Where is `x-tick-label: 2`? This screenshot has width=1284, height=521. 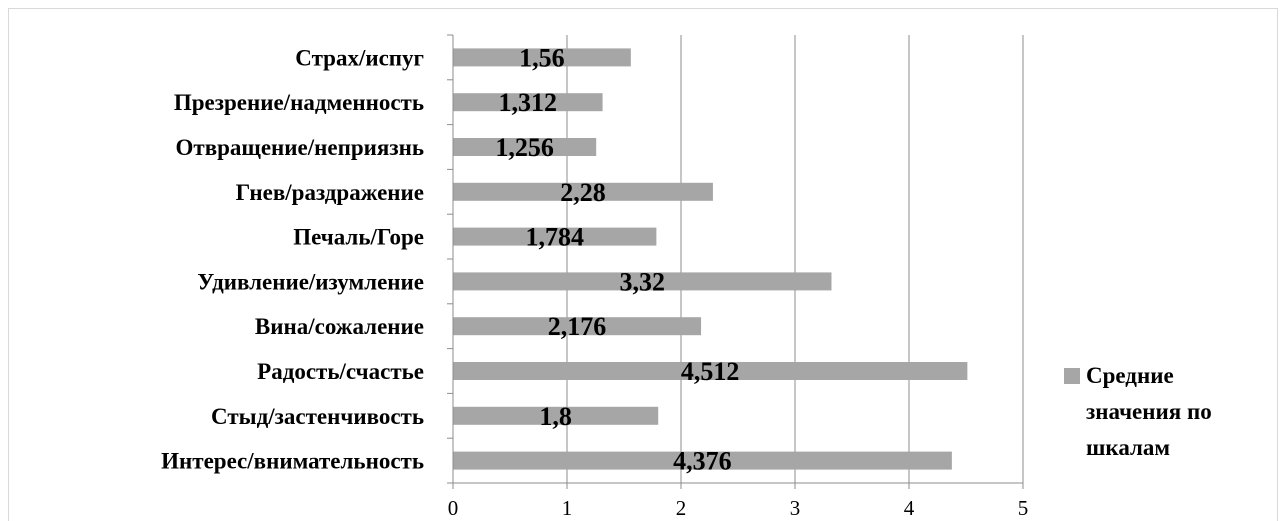 x-tick-label: 2 is located at coordinates (681, 508).